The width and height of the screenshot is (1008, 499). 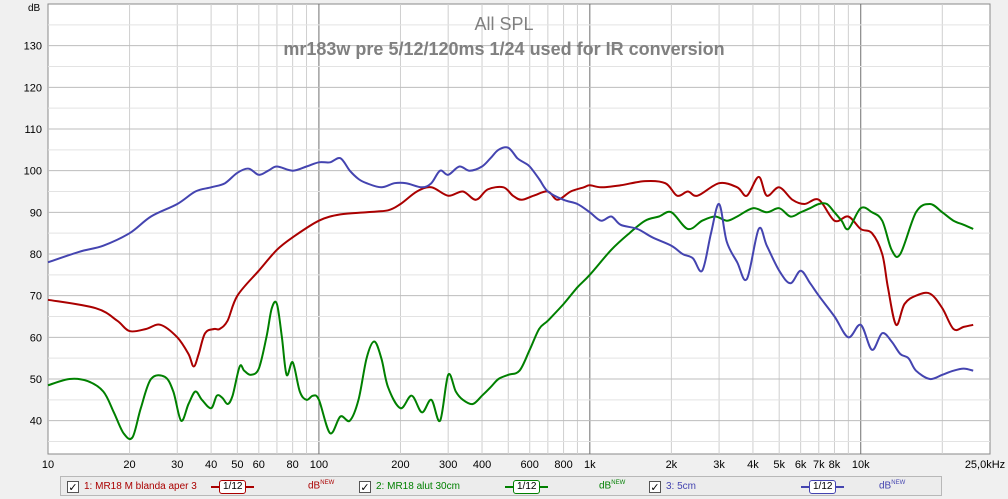 I want to click on legend-item-3: ✓ 3: 5cm, so click(x=672, y=486).